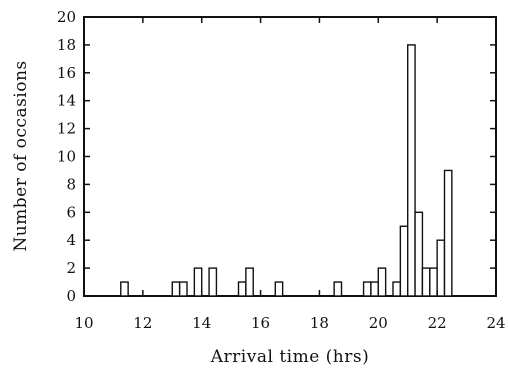  What do you see at coordinates (71, 184) in the screenshot?
I see `y-tick-label: 8` at bounding box center [71, 184].